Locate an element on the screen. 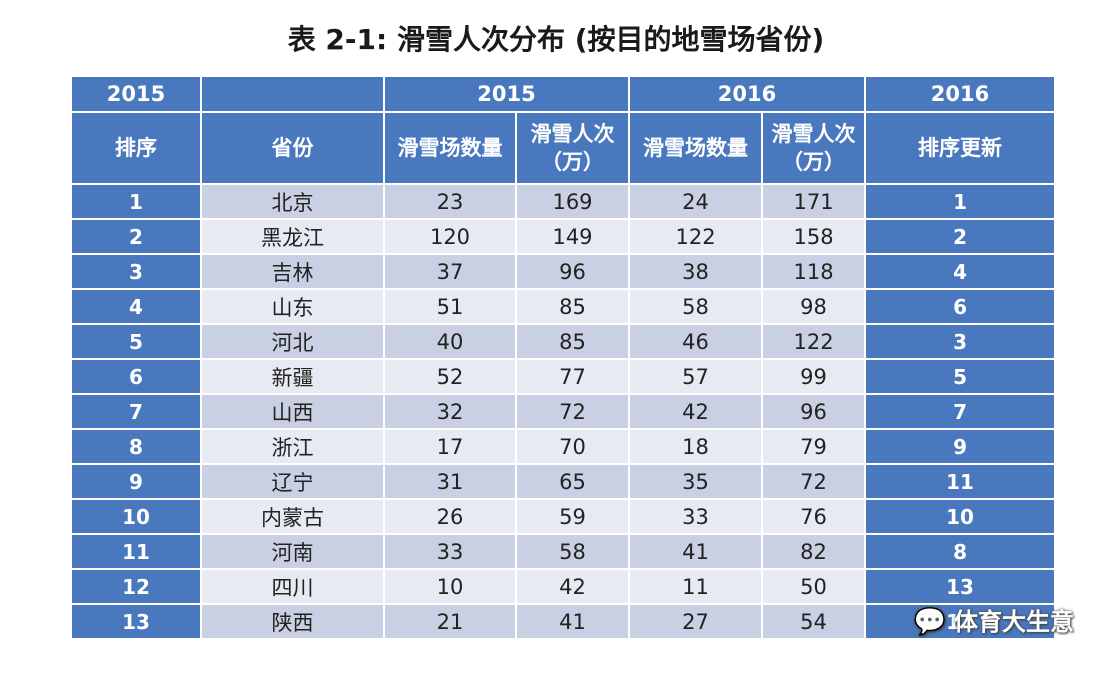 This screenshot has width=1112, height=677. year-2015-header: 2015 is located at coordinates (506, 94).